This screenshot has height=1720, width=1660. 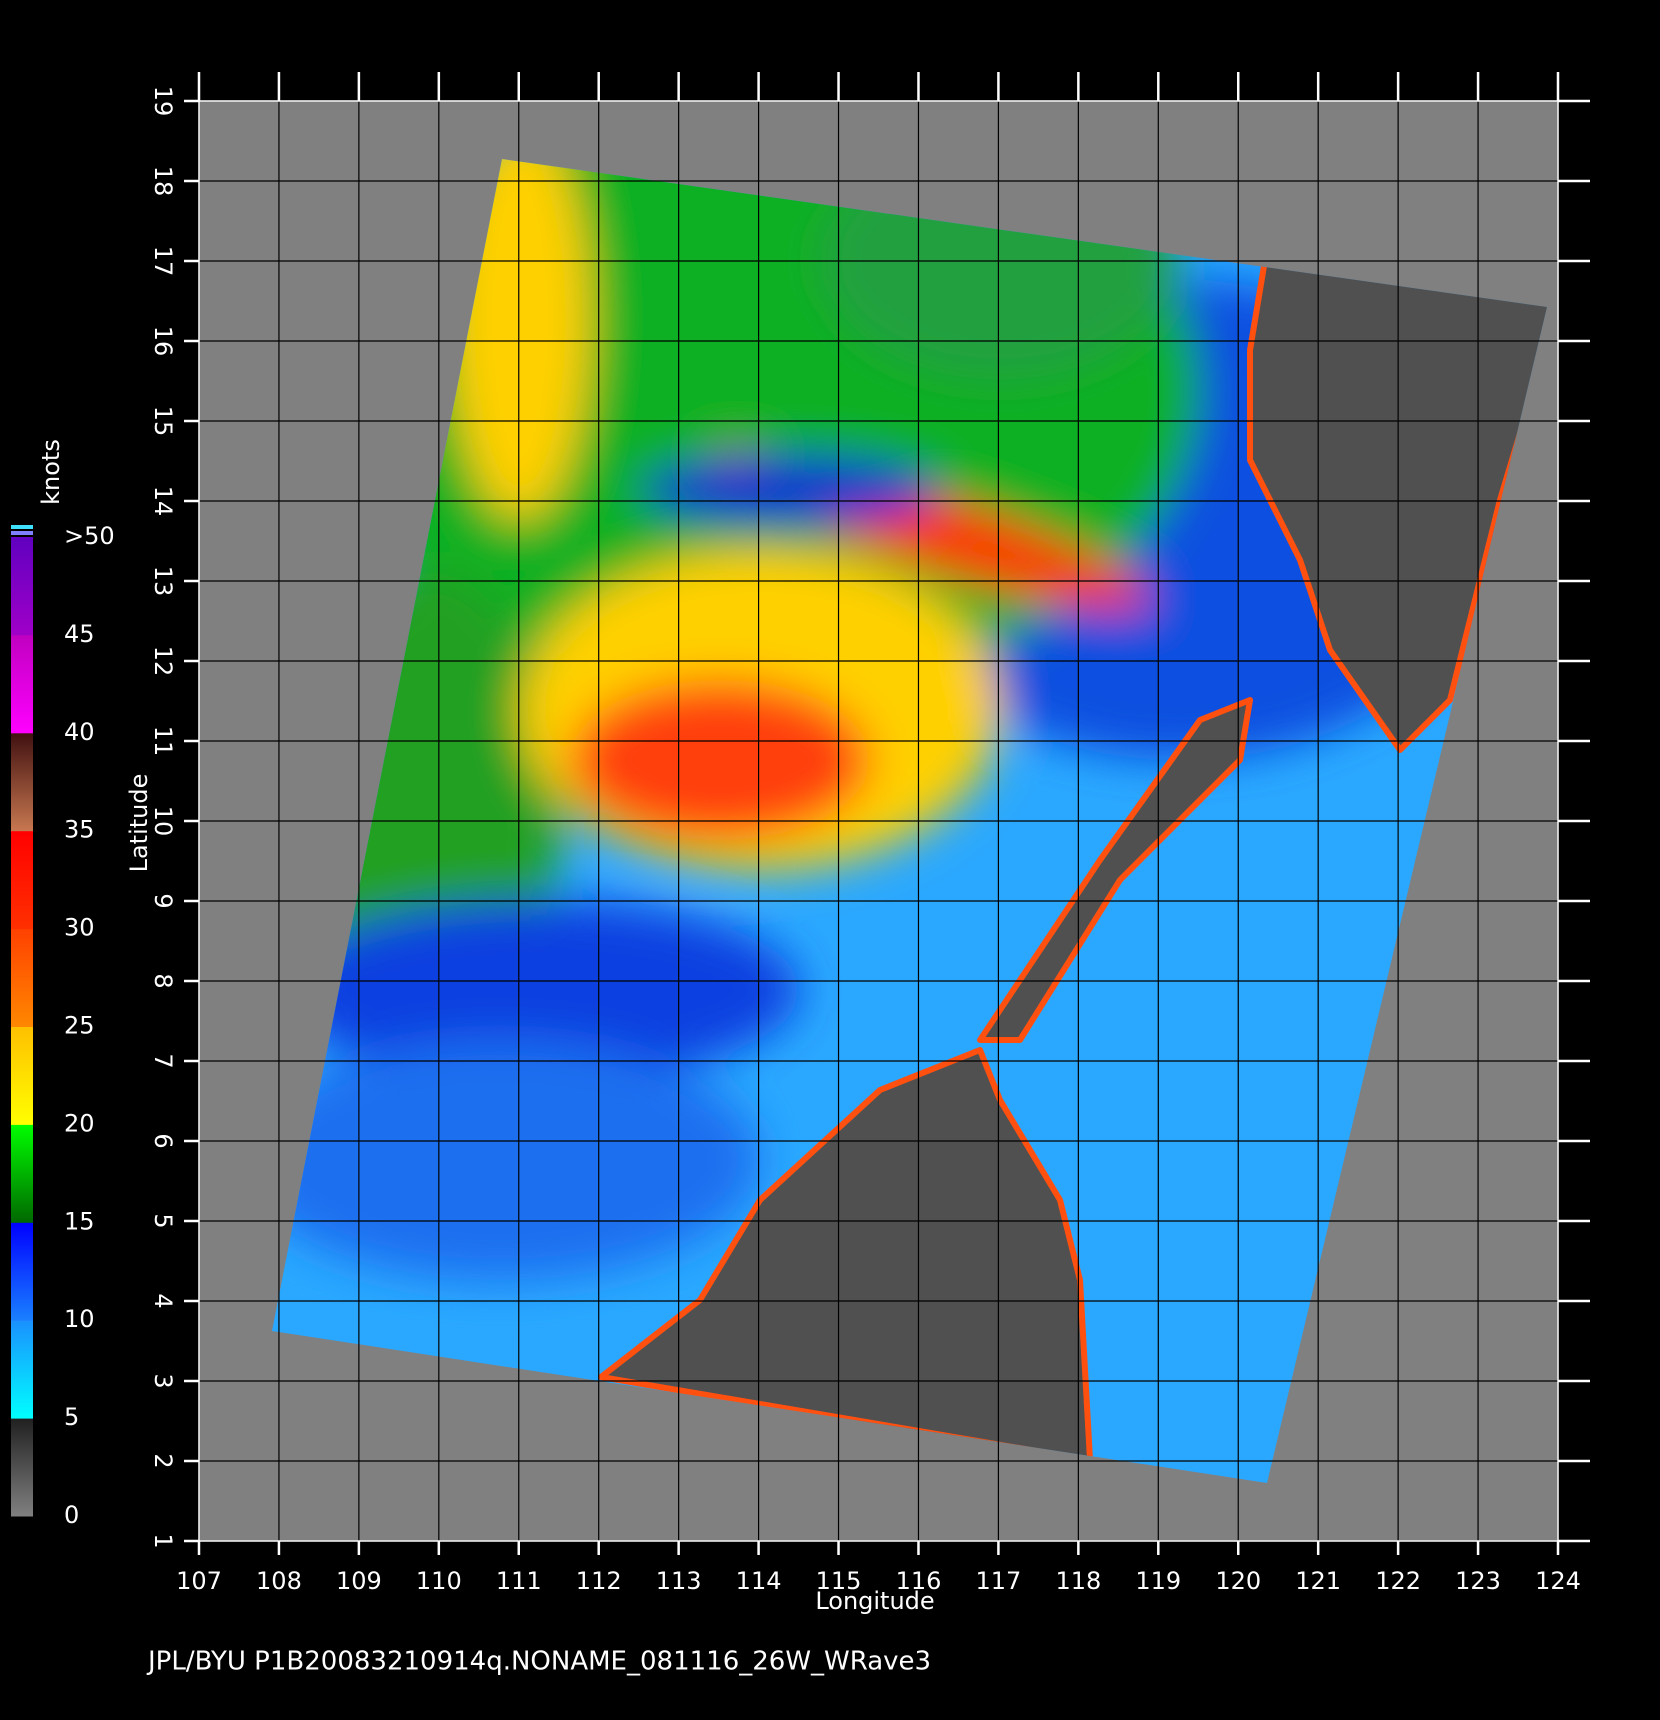 What do you see at coordinates (1318, 1581) in the screenshot?
I see `x-tick-label: 121` at bounding box center [1318, 1581].